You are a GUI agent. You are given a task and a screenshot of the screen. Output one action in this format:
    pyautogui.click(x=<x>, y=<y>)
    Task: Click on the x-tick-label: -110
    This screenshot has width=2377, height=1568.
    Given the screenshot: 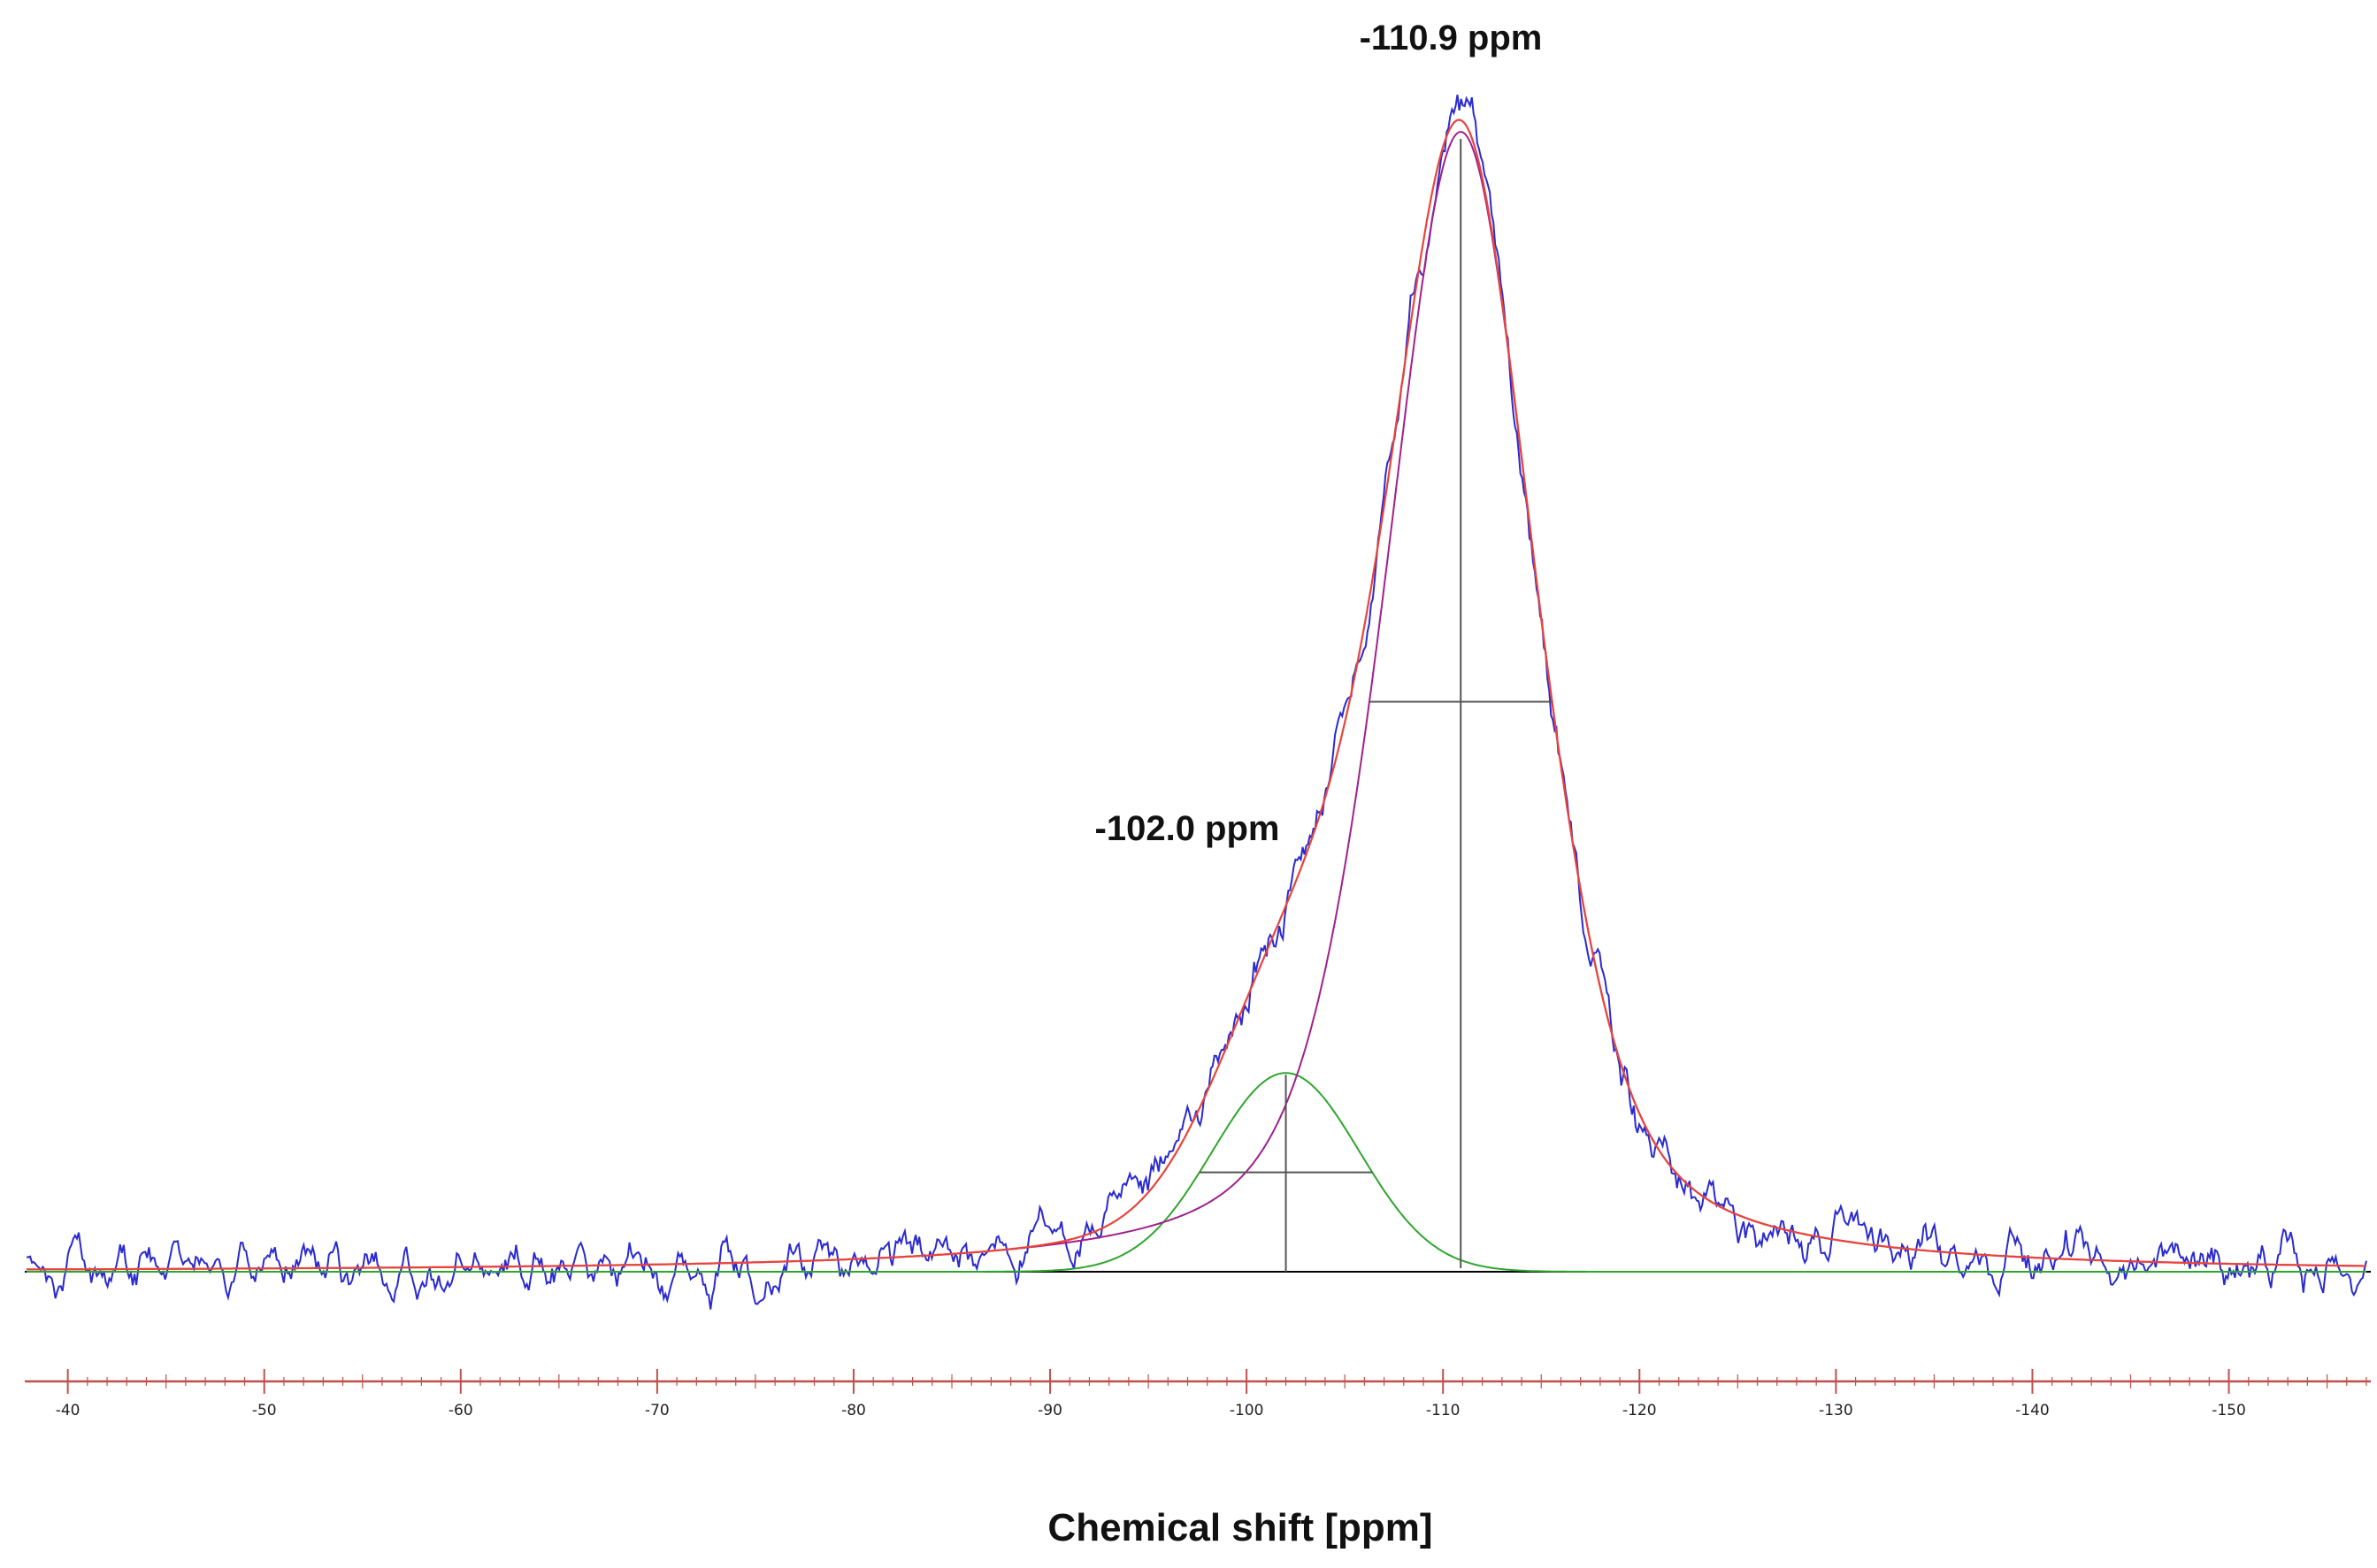 What is the action you would take?
    pyautogui.click(x=1443, y=1410)
    